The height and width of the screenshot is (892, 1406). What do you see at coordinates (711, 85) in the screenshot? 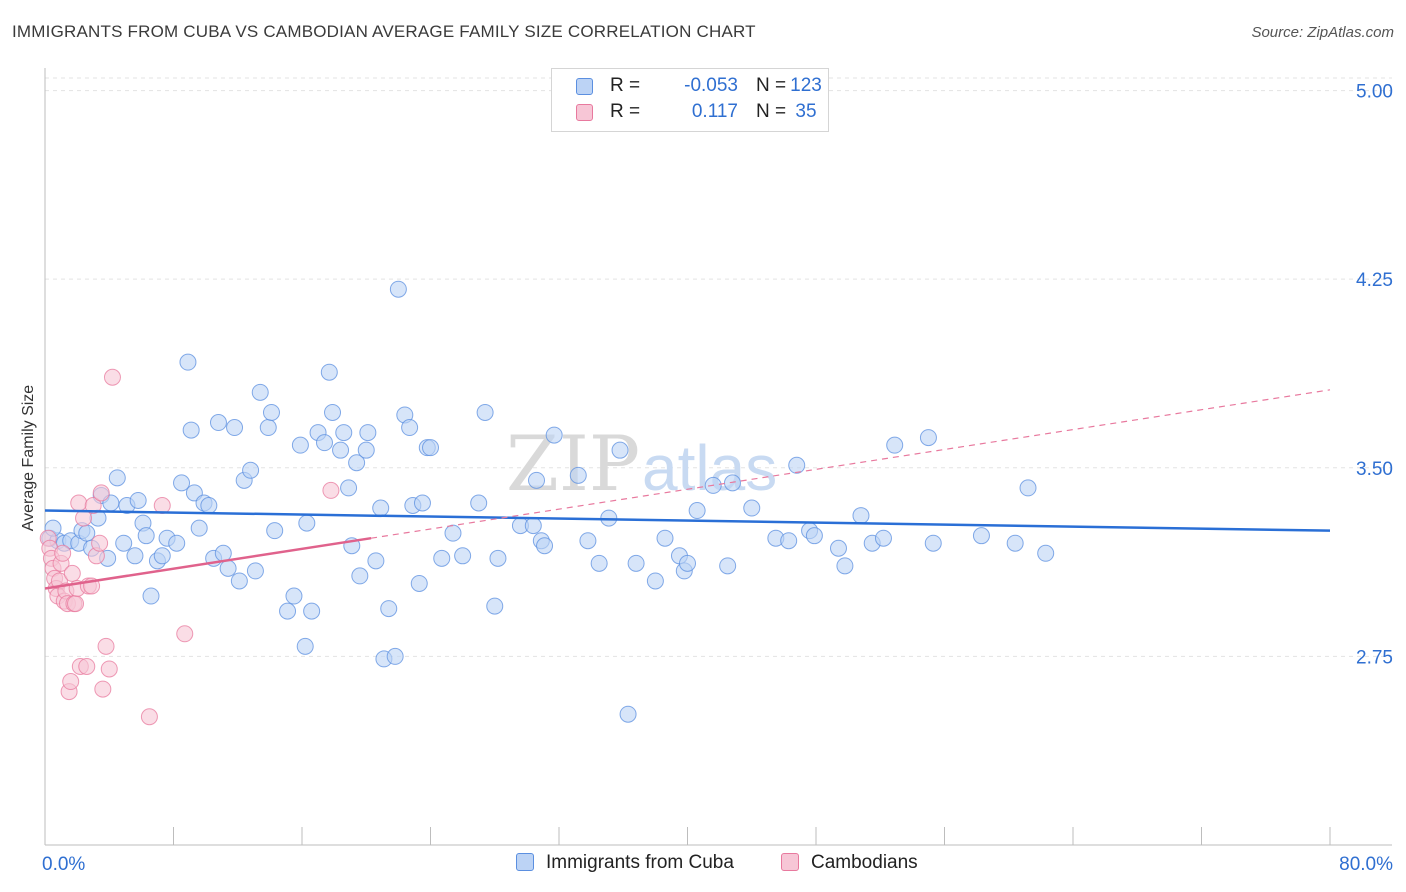
I see `legend-r-value: -0.053` at bounding box center [711, 85].